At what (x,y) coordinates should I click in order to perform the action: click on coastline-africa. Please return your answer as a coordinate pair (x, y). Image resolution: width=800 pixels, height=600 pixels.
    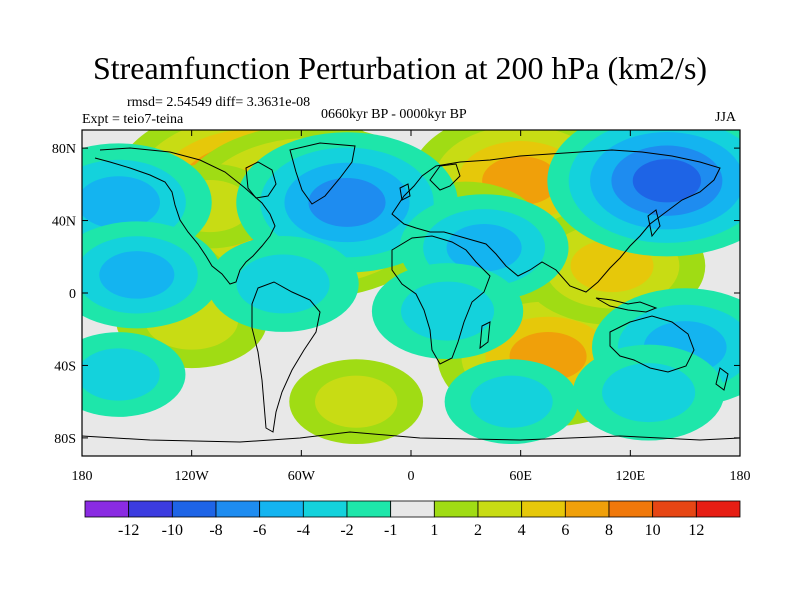
    Looking at the image, I should click on (441, 300).